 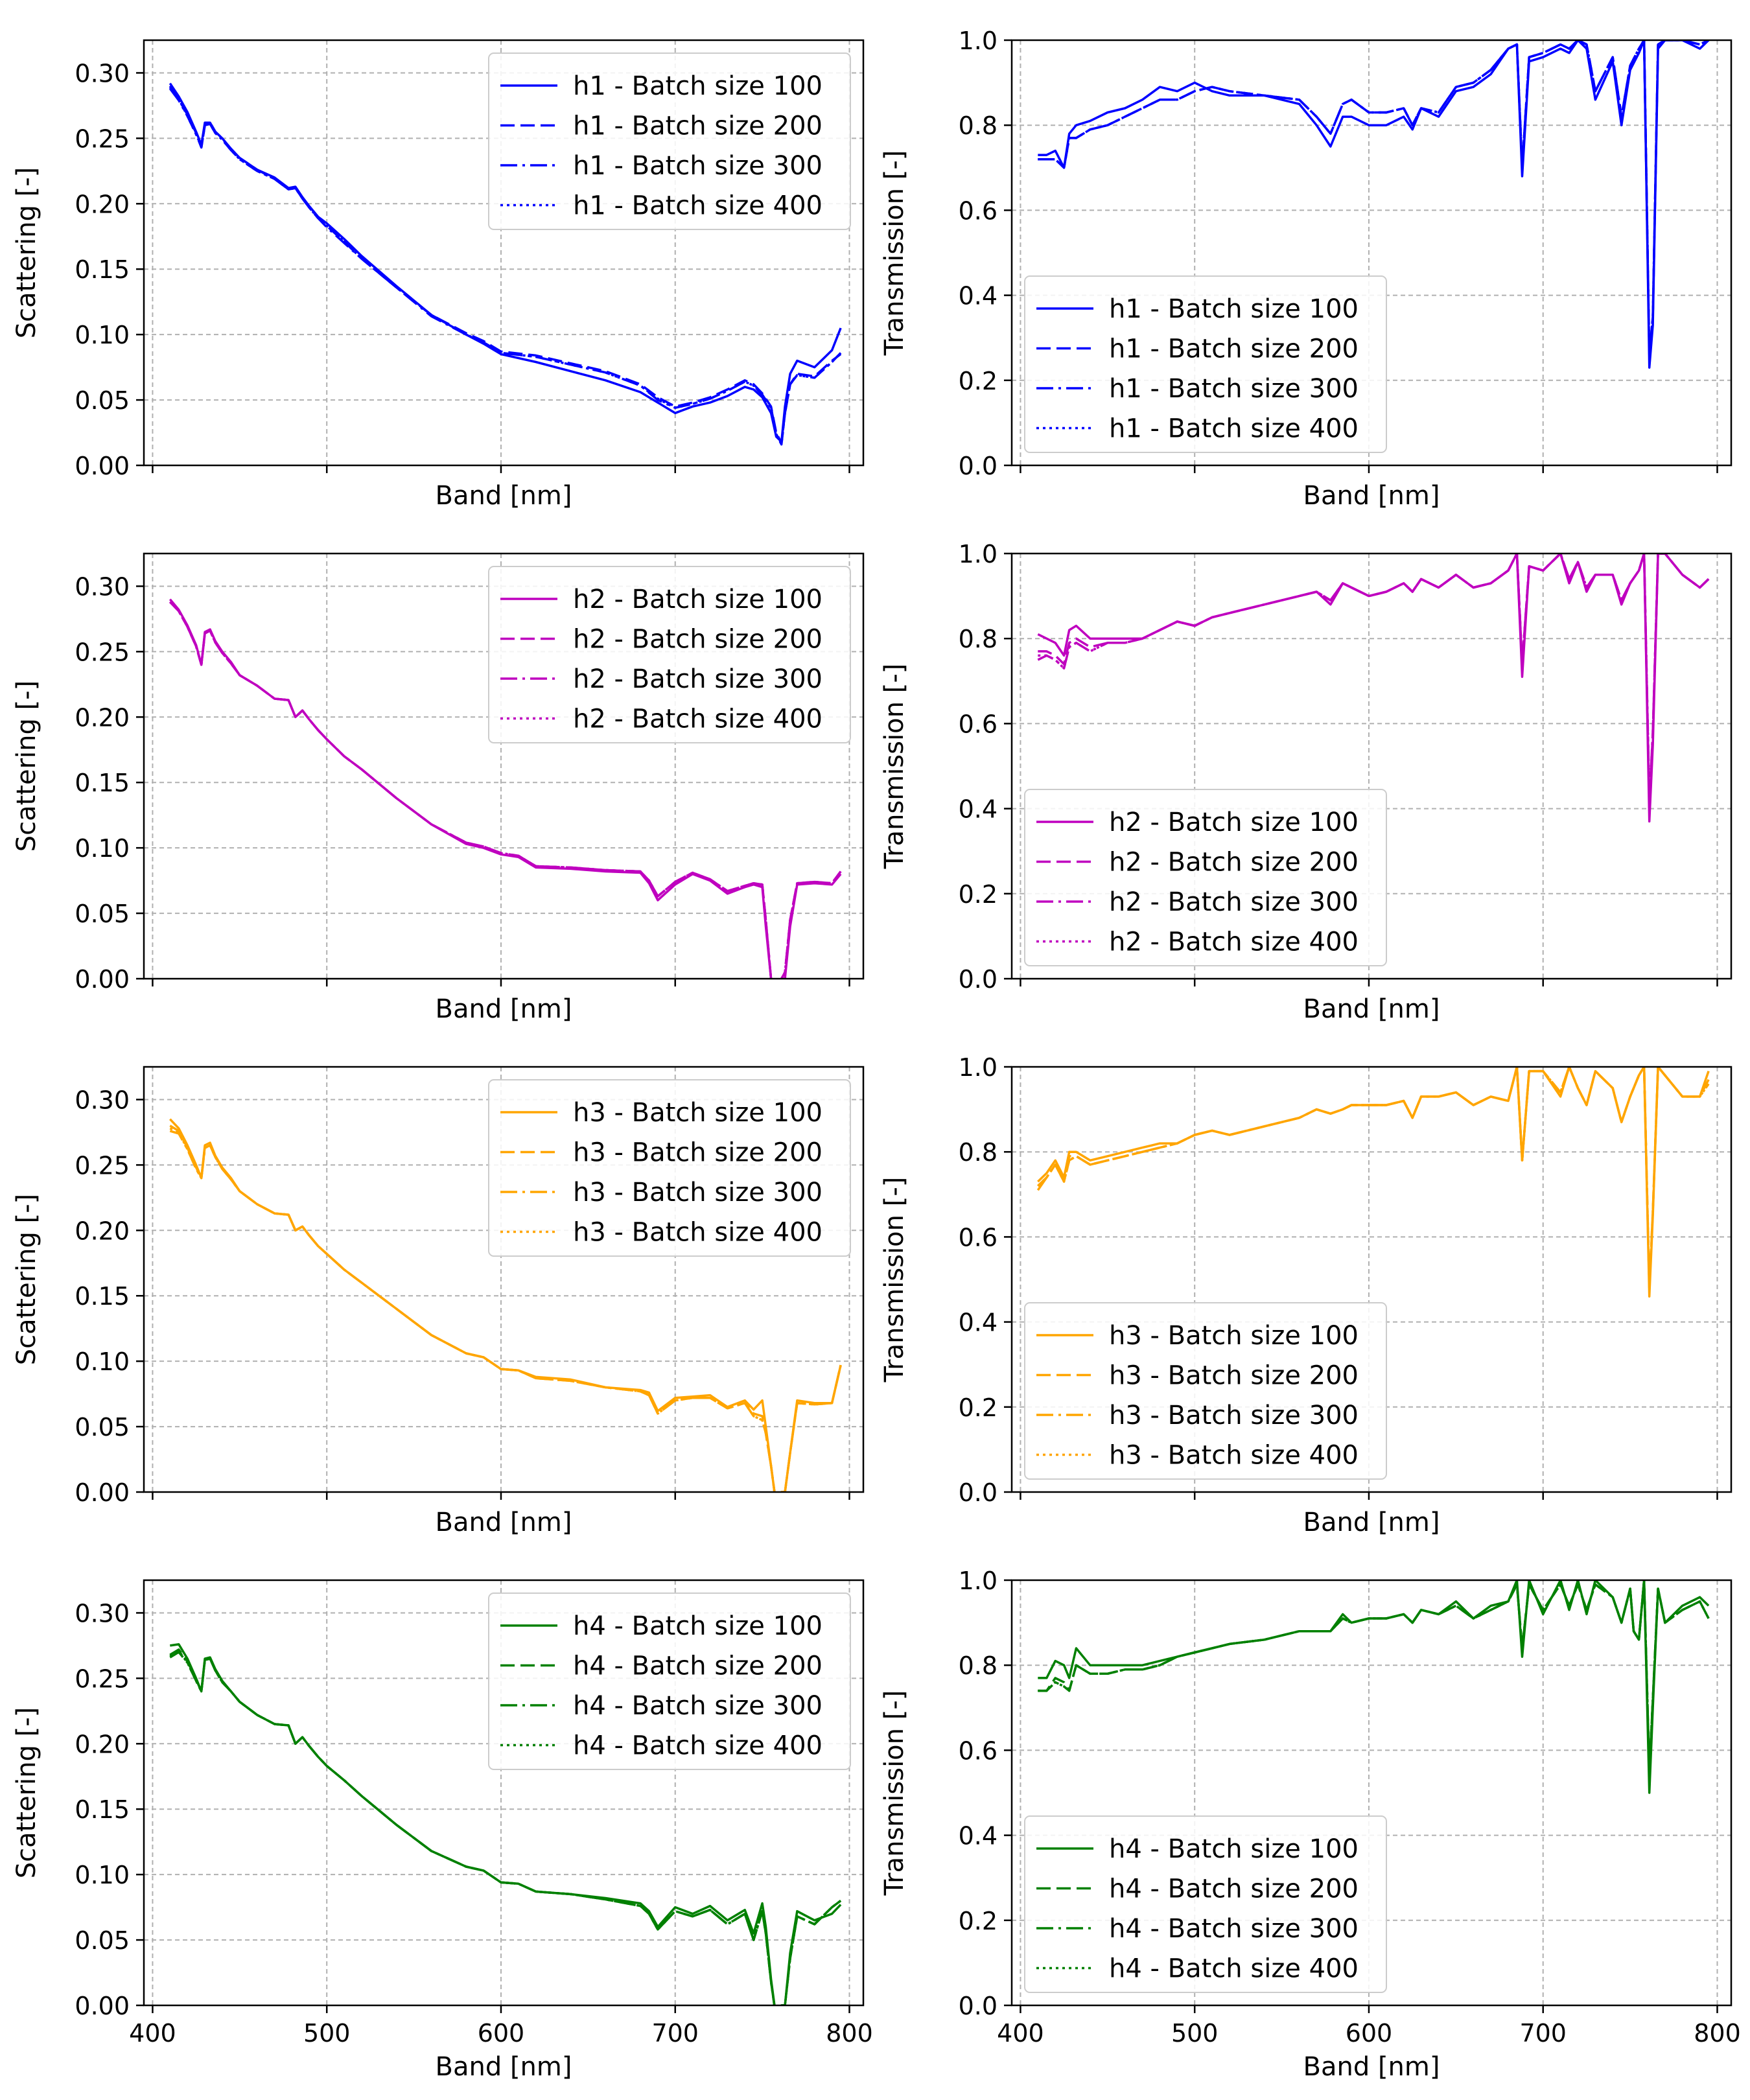 I want to click on x-tick-label: 700, so click(x=675, y=2033).